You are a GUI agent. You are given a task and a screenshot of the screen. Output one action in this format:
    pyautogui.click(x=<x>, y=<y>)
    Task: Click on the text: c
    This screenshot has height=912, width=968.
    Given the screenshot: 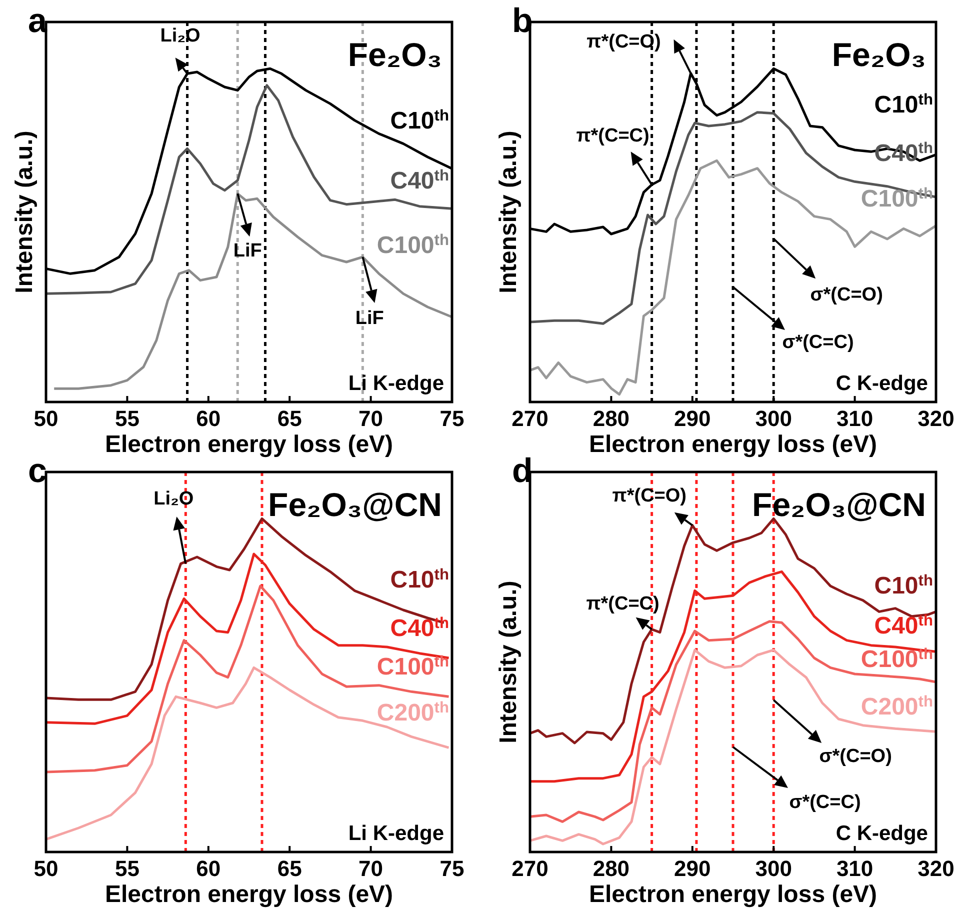 What is the action you would take?
    pyautogui.click(x=37, y=471)
    